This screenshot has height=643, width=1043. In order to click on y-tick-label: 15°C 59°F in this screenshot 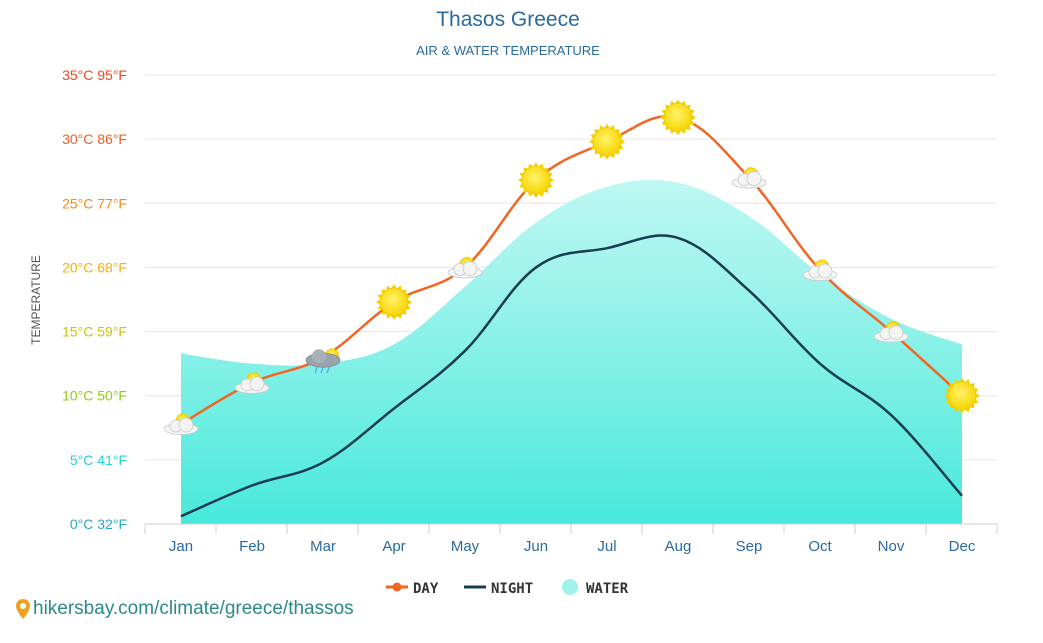, I will do `click(94, 332)`.